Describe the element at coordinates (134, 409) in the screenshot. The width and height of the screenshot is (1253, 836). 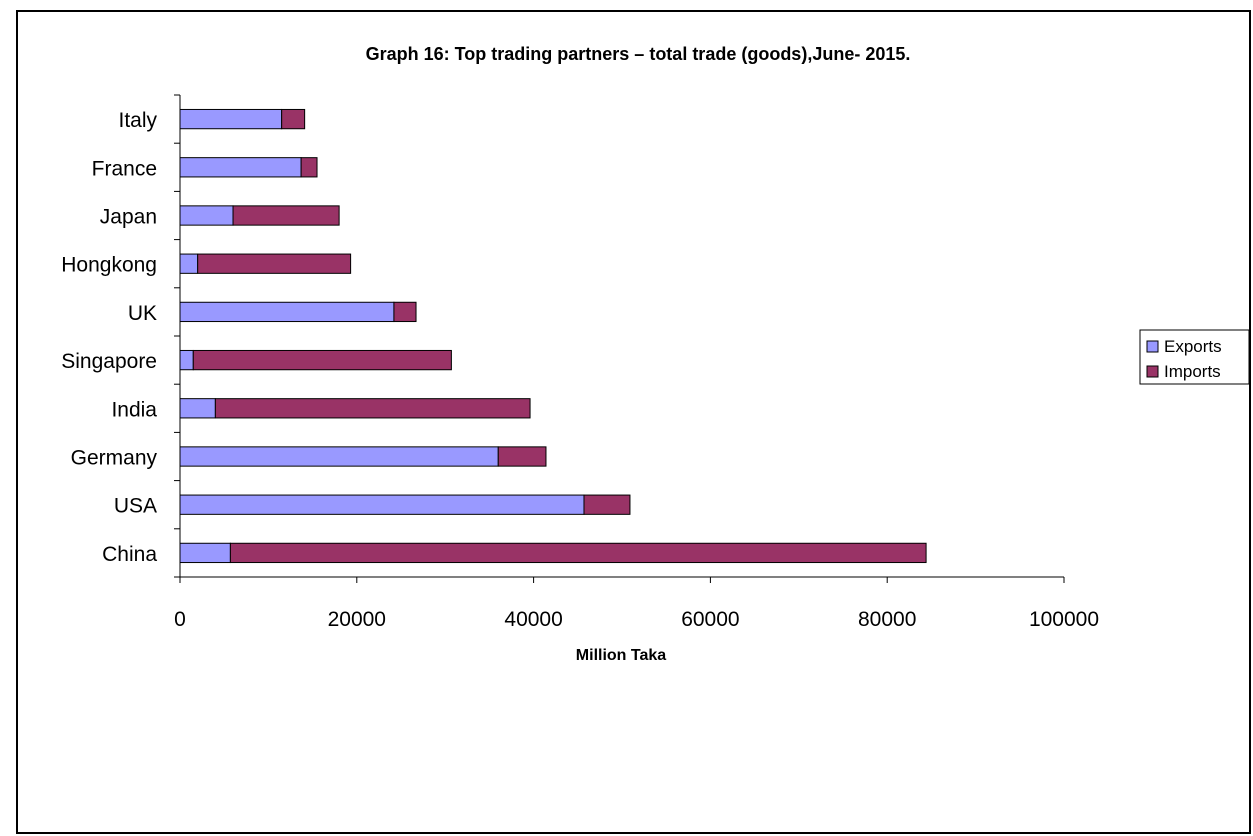
I see `category-label: India` at that location.